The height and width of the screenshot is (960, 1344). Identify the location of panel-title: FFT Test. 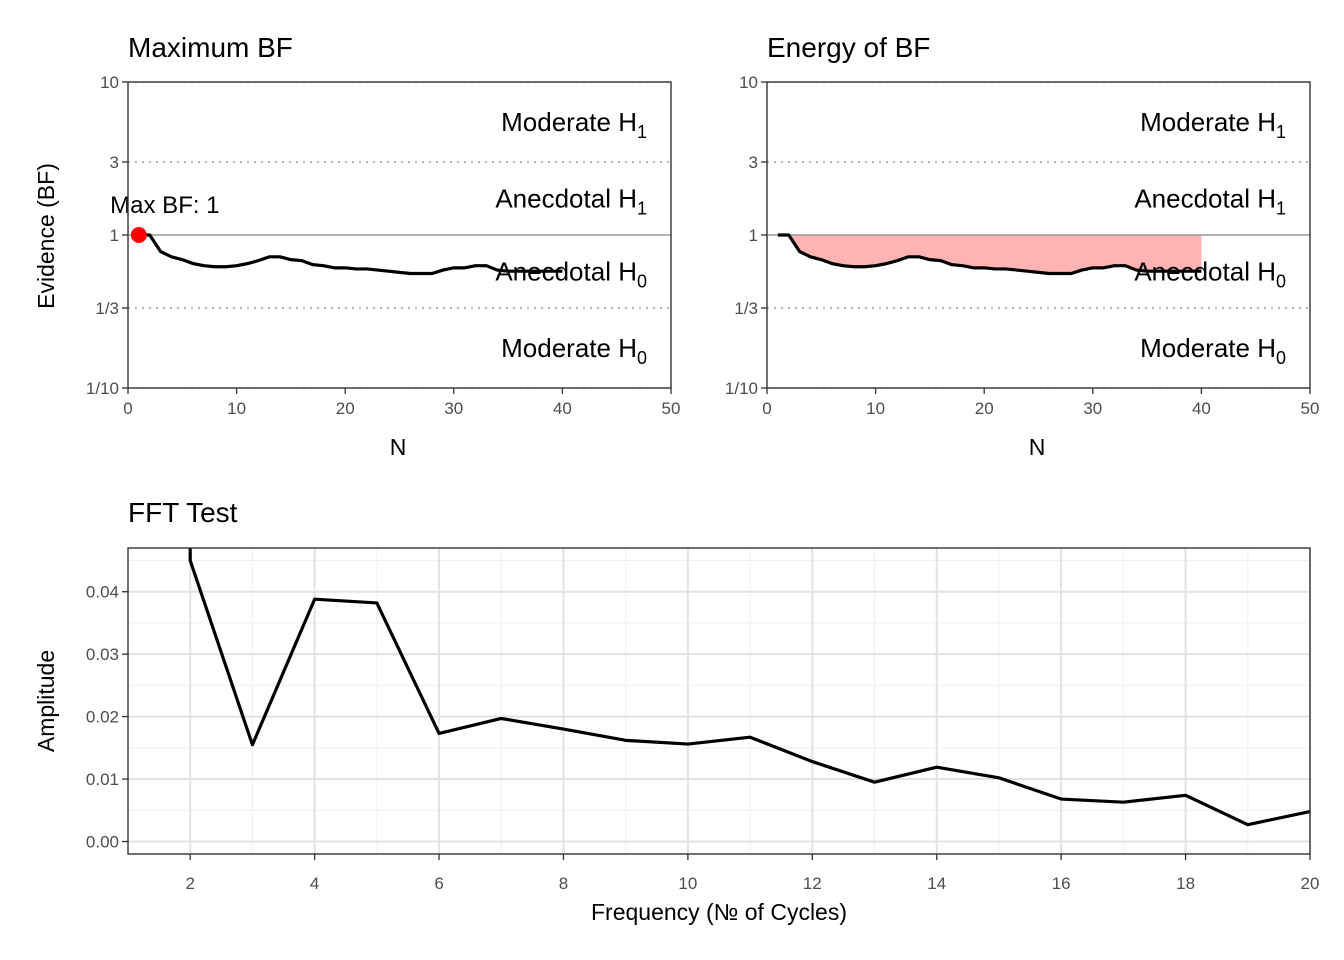
(183, 512).